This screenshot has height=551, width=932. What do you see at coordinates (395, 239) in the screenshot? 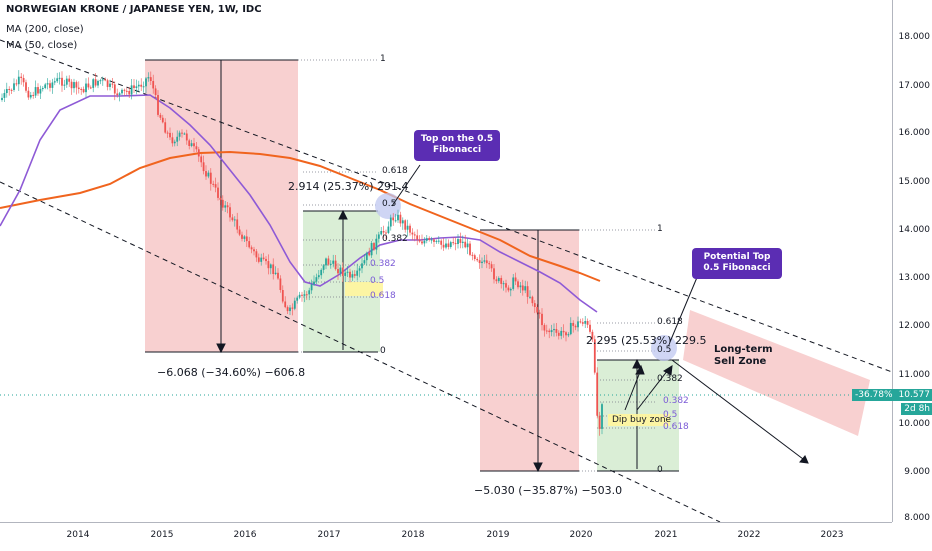
I see `fib-0382-label: 0.382` at bounding box center [395, 239].